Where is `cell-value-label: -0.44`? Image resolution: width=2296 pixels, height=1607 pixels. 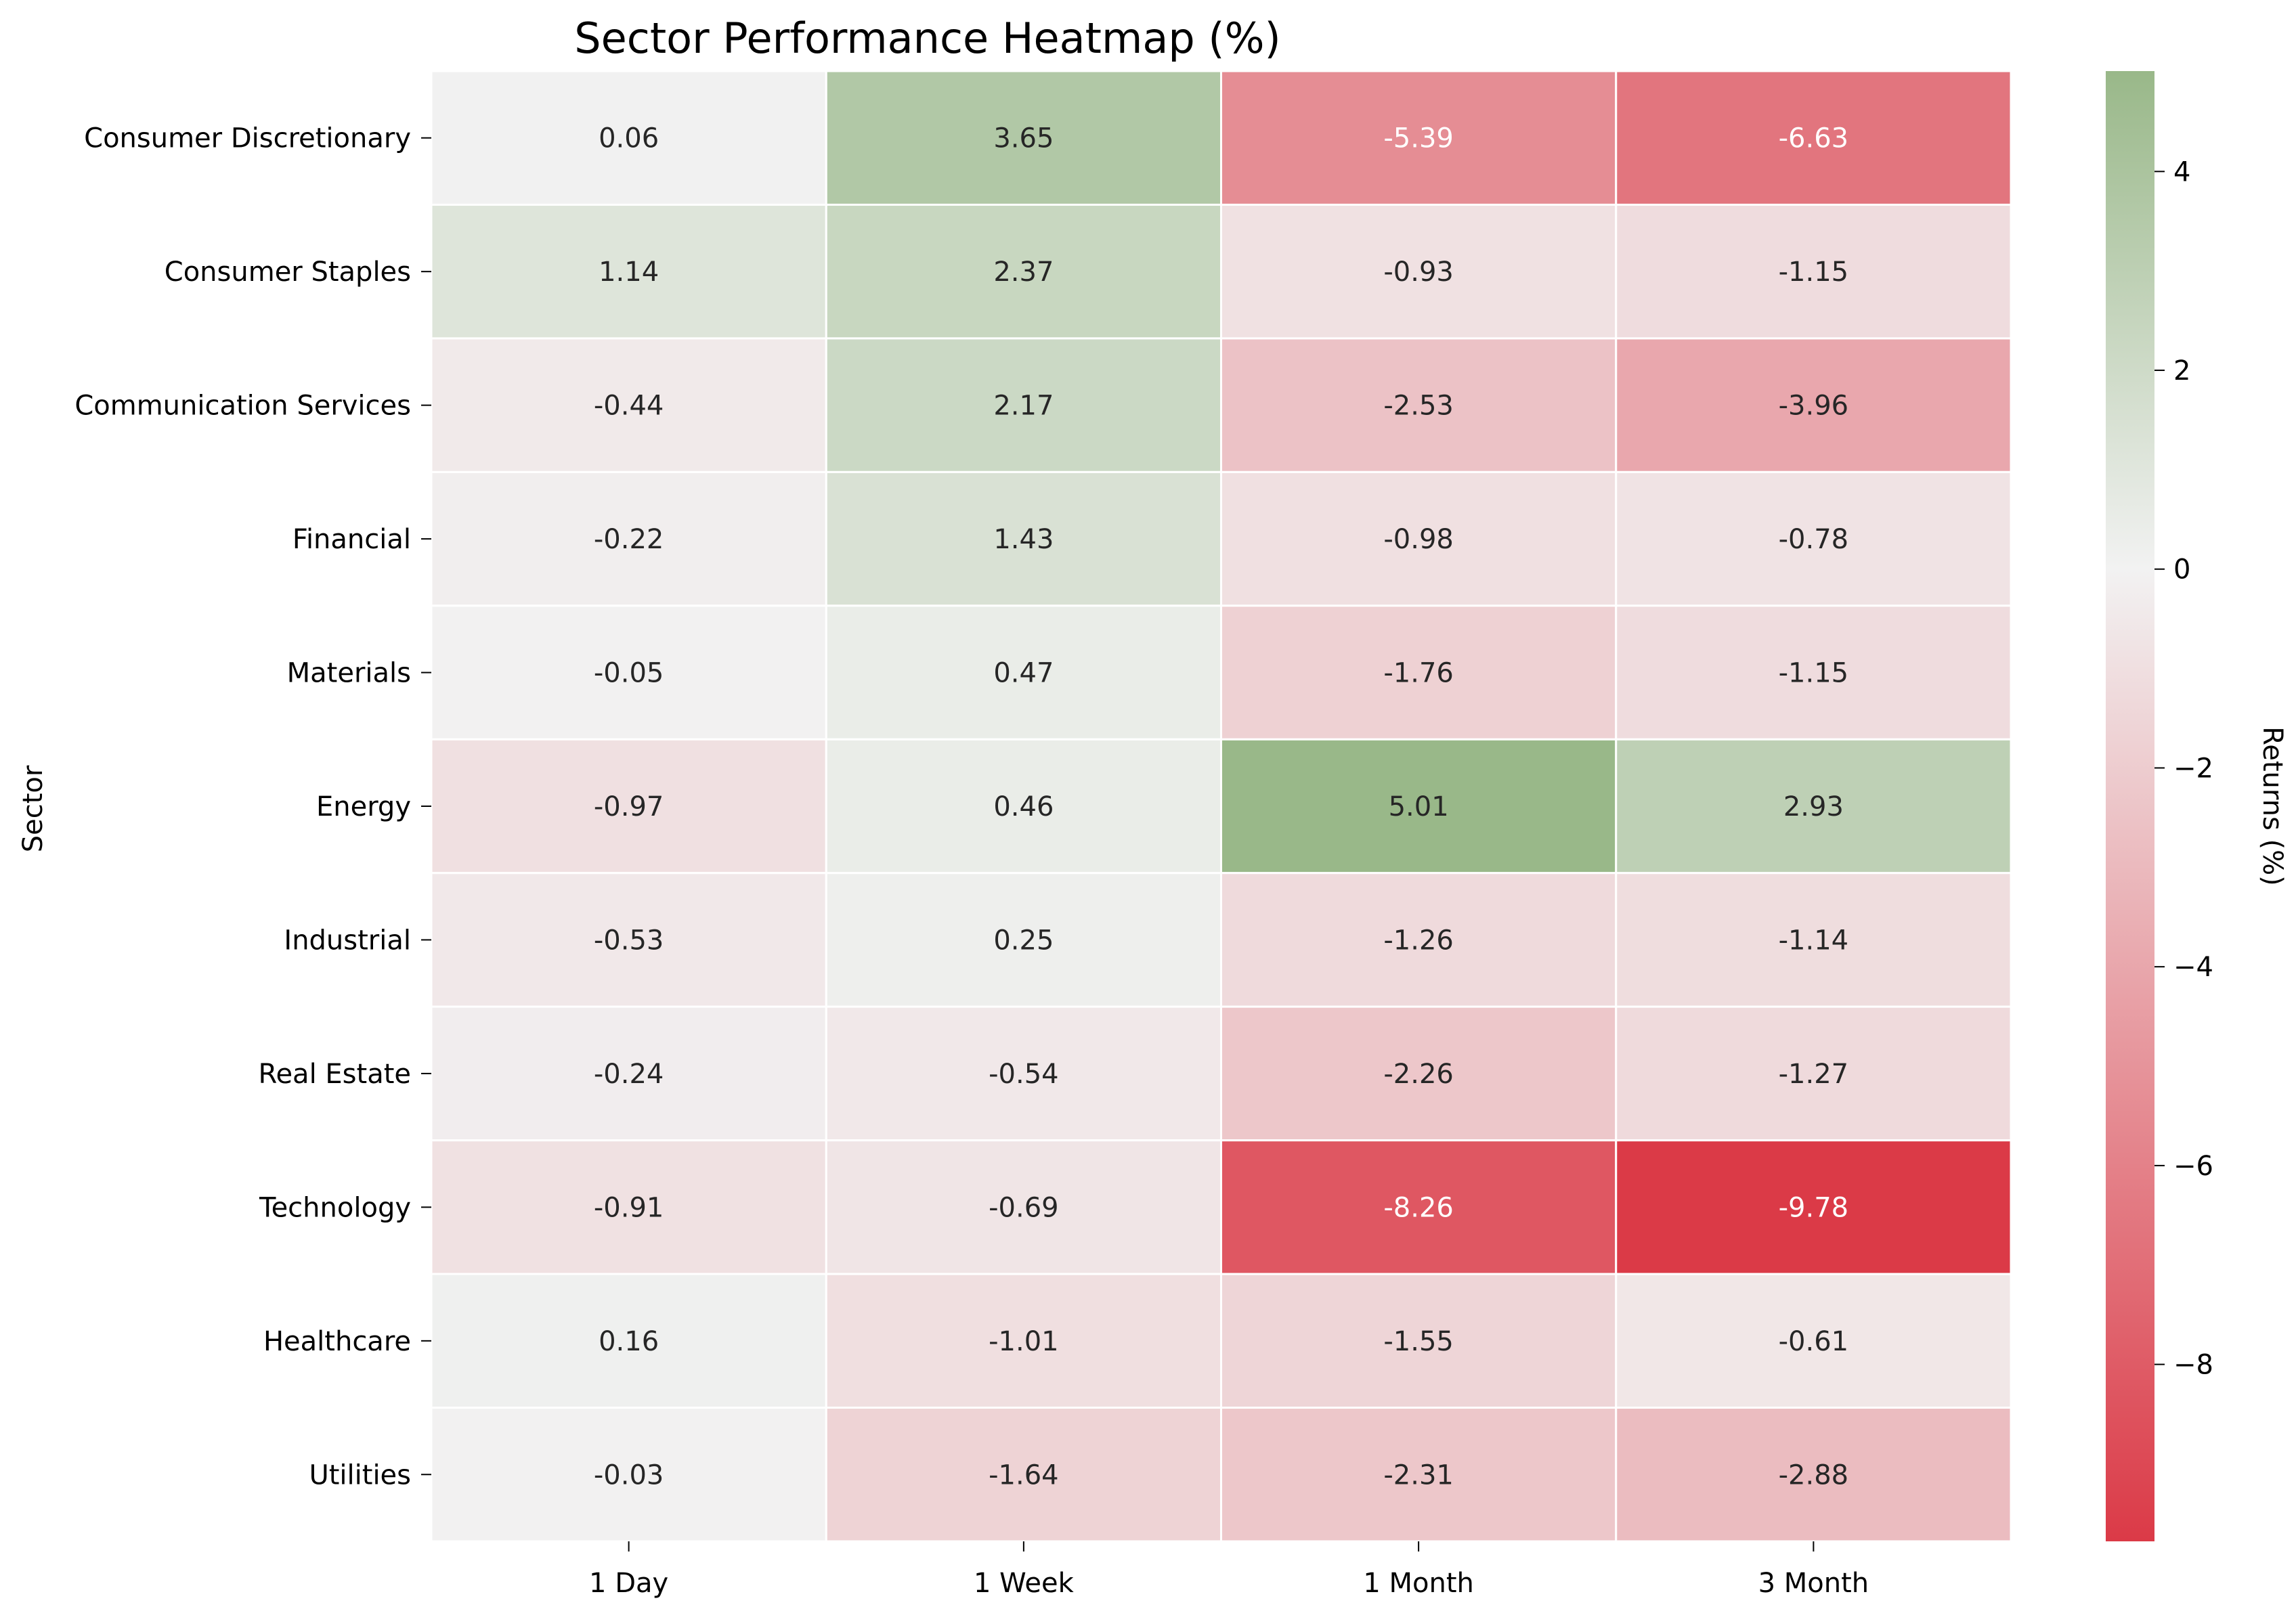
cell-value-label: -0.44 is located at coordinates (629, 406).